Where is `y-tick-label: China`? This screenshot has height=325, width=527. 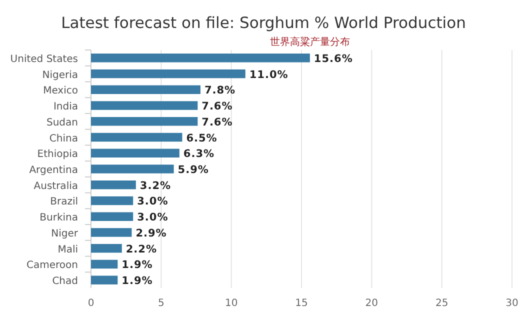
y-tick-label: China is located at coordinates (63, 138).